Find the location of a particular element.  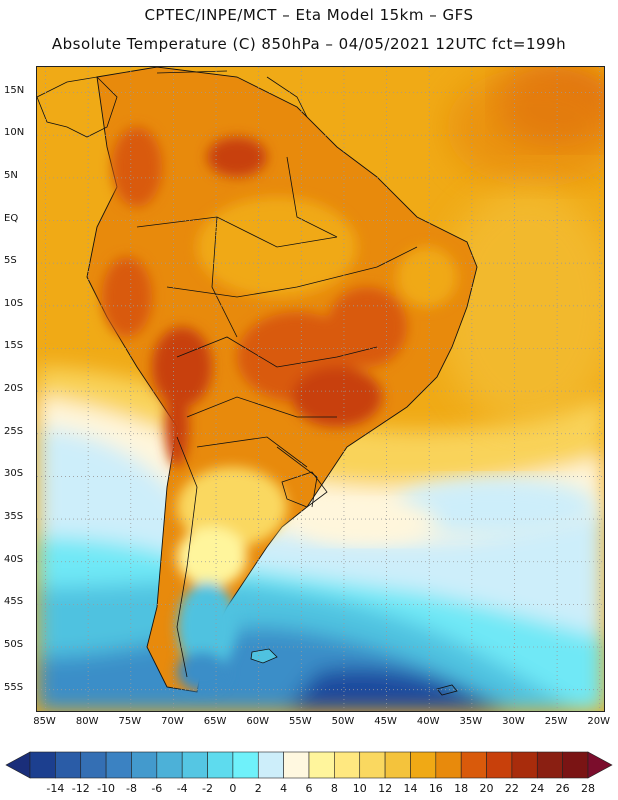

colorbar-tick-label: -10 is located at coordinates (106, 788).